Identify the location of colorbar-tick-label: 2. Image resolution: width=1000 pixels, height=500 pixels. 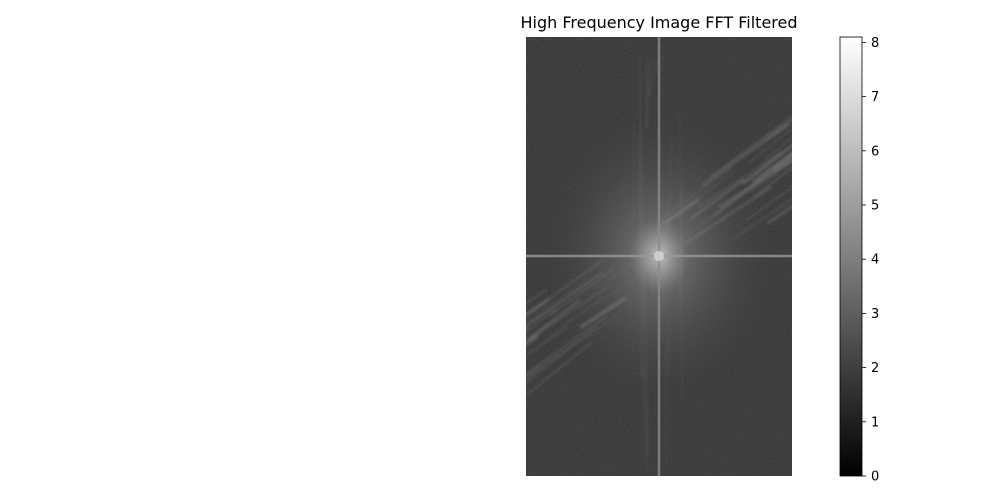
(875, 368).